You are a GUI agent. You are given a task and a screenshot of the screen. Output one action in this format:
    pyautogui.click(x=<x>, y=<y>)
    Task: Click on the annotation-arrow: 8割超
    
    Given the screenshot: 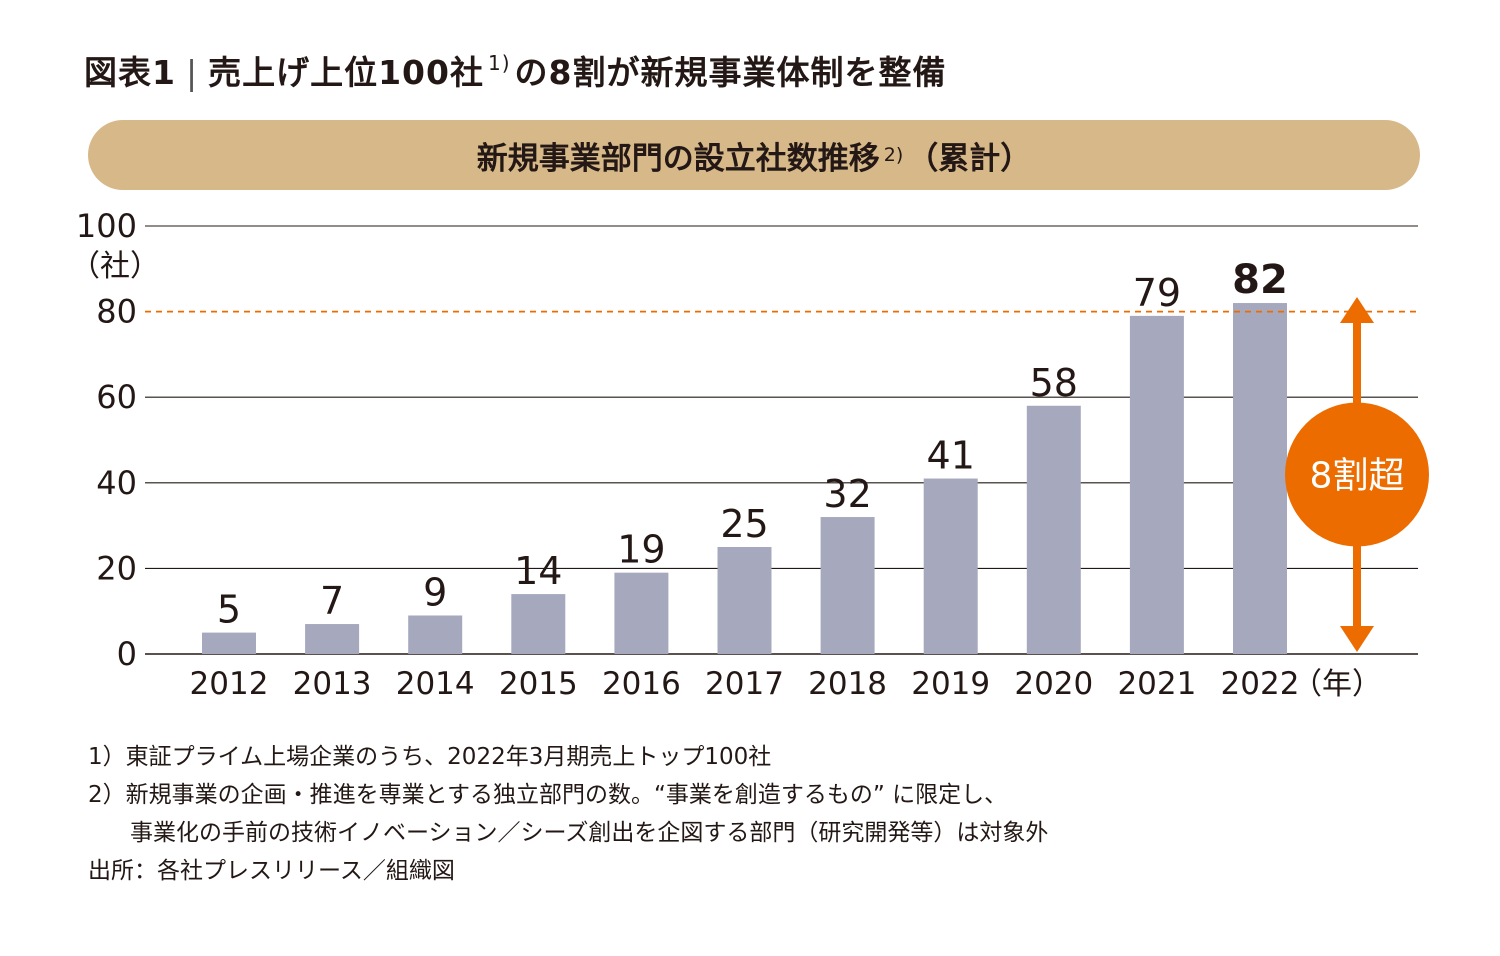 What is the action you would take?
    pyautogui.click(x=1357, y=474)
    